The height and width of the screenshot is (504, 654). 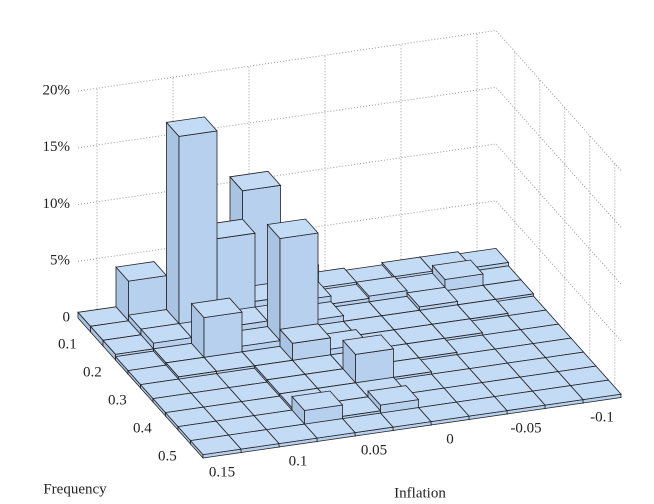 I want to click on x-tick-label: 0.15, so click(x=222, y=473).